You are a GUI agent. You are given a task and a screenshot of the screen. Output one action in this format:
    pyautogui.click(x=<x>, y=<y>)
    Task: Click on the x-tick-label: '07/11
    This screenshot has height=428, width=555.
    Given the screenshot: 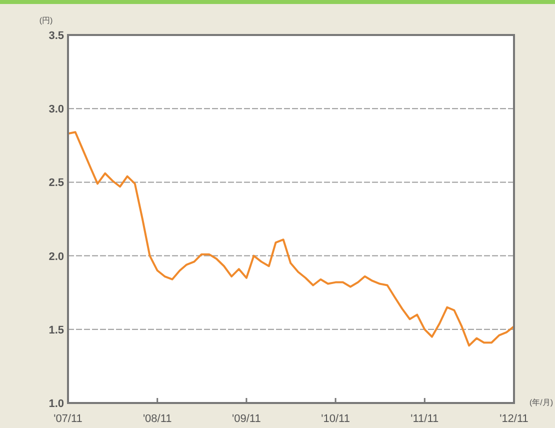 What is the action you would take?
    pyautogui.click(x=68, y=419)
    